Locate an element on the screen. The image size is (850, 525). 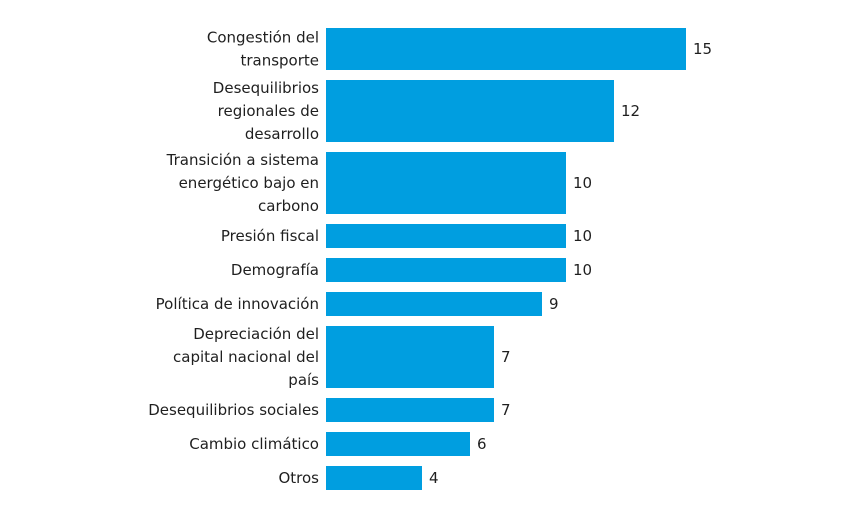
category-label: regionales de is located at coordinates (268, 111).